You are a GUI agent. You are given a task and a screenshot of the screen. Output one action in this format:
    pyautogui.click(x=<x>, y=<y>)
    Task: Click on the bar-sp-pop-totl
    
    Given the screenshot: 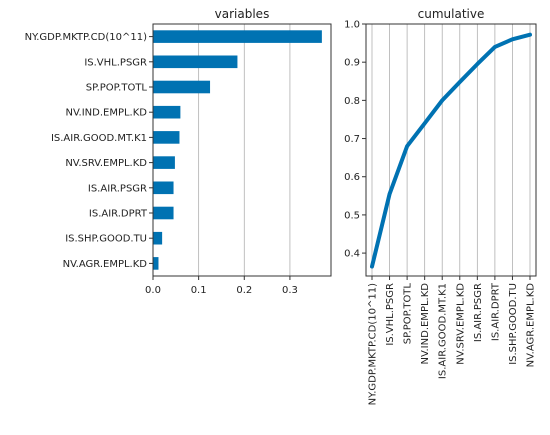 What is the action you would take?
    pyautogui.click(x=182, y=87)
    